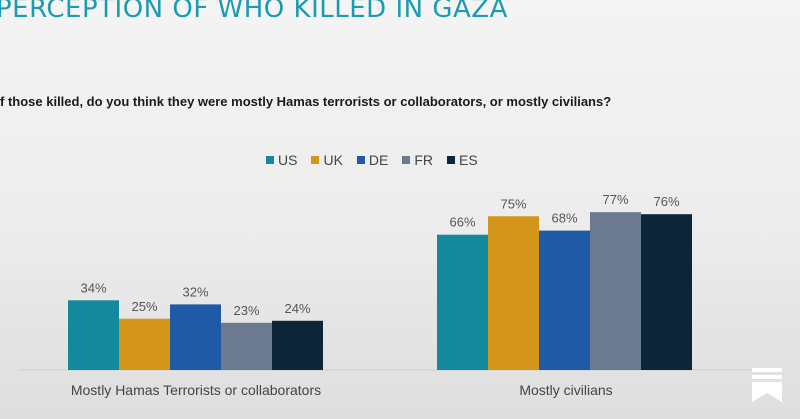 The width and height of the screenshot is (800, 419). Describe the element at coordinates (462, 302) in the screenshot. I see `bar-us-civilians` at that location.